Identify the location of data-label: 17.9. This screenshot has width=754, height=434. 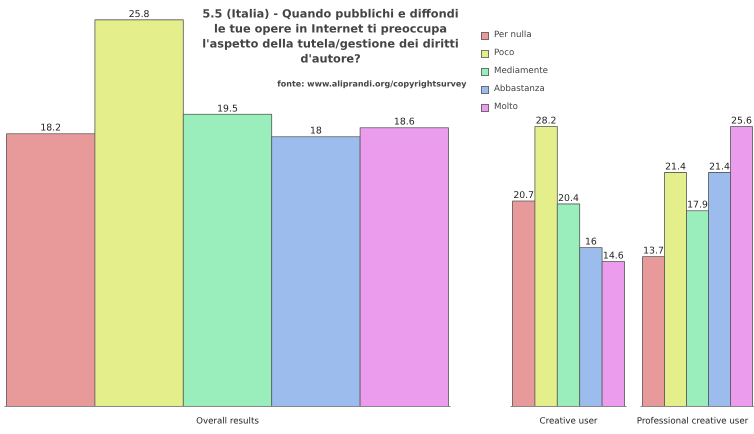
(697, 205).